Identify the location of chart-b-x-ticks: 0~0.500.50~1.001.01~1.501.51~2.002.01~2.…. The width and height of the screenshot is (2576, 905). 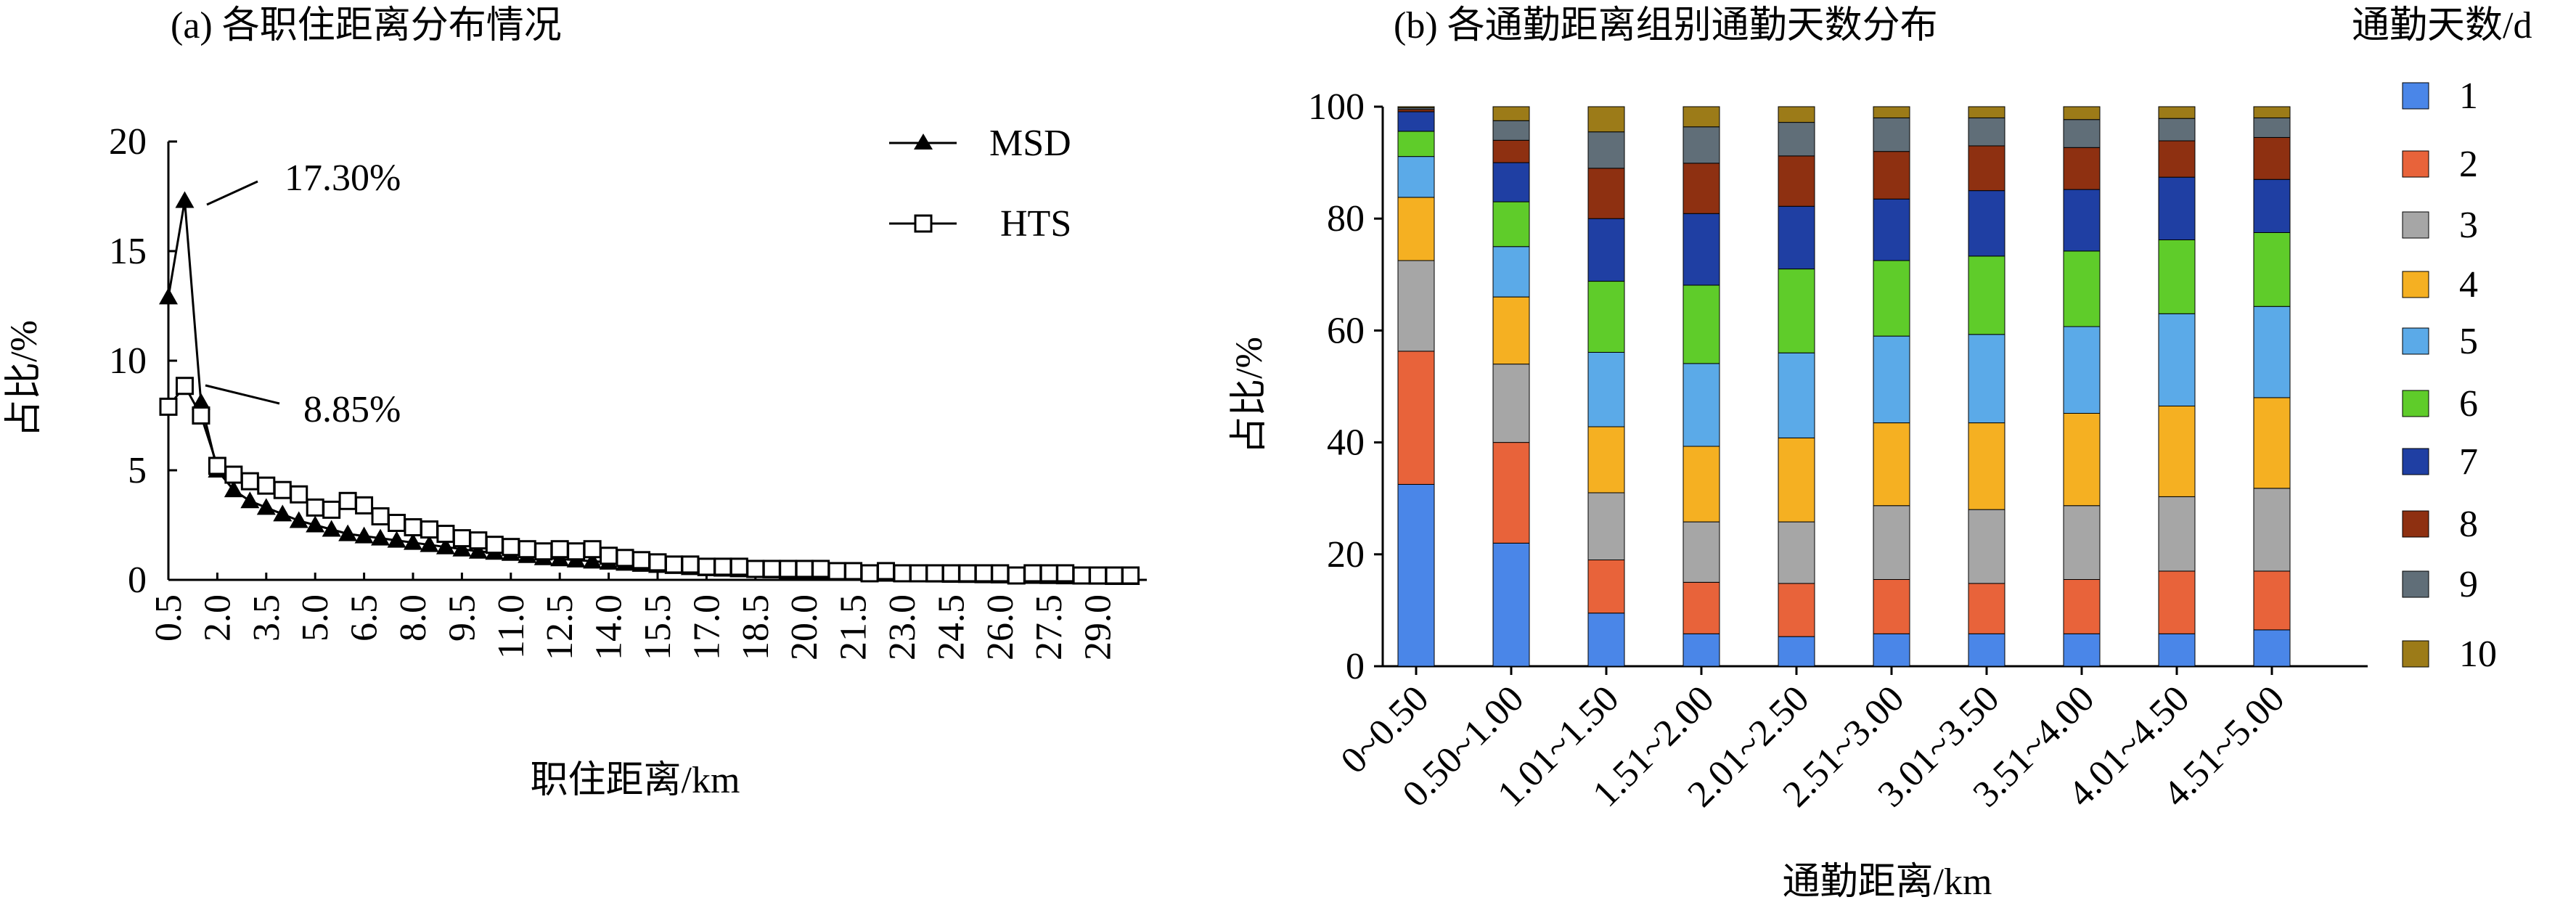
(1813, 740).